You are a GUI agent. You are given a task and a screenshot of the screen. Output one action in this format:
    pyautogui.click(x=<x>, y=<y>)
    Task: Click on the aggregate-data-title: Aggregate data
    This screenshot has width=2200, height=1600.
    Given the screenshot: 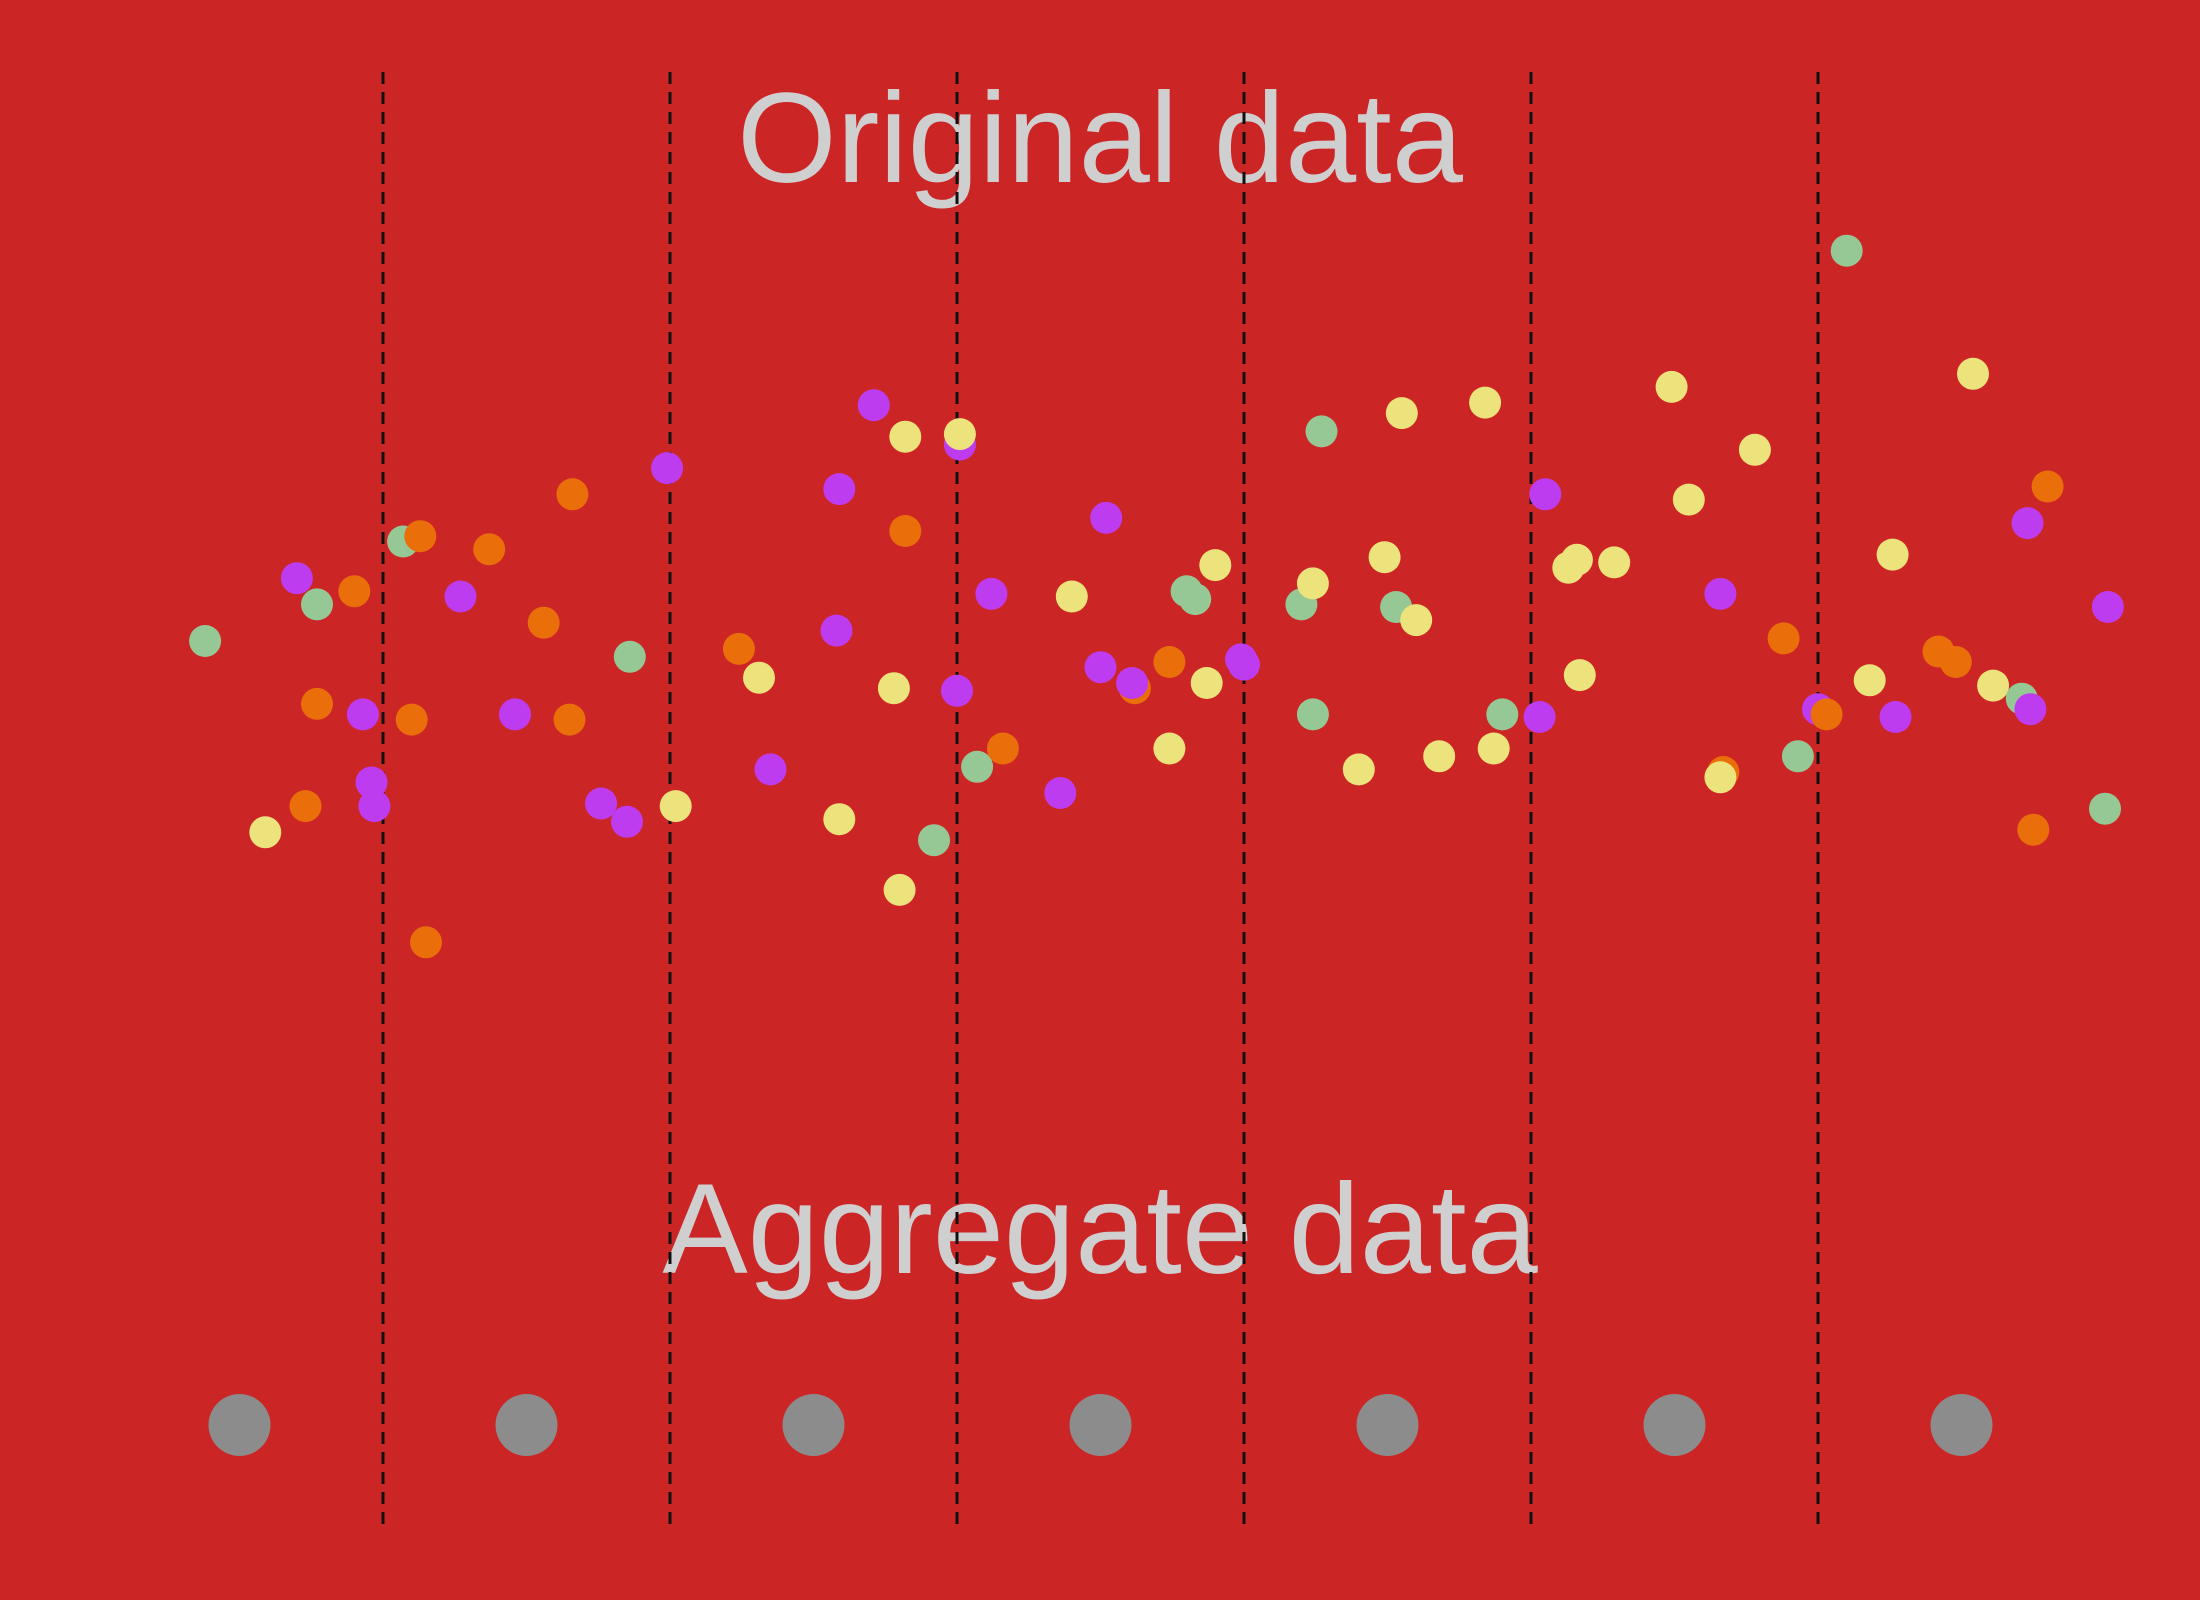 What is the action you would take?
    pyautogui.click(x=1100, y=1229)
    